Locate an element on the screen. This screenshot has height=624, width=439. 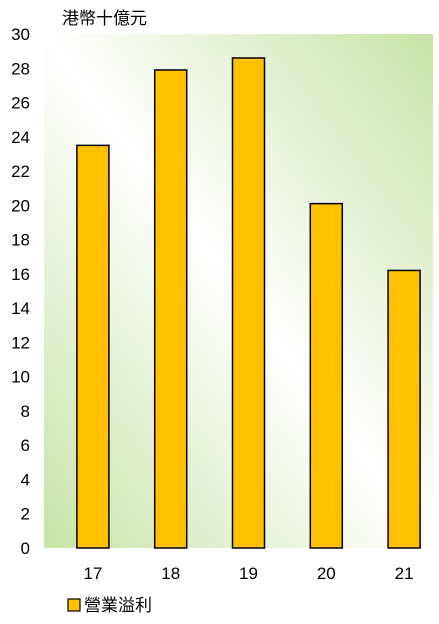
x-tick-label: 21 is located at coordinates (404, 573).